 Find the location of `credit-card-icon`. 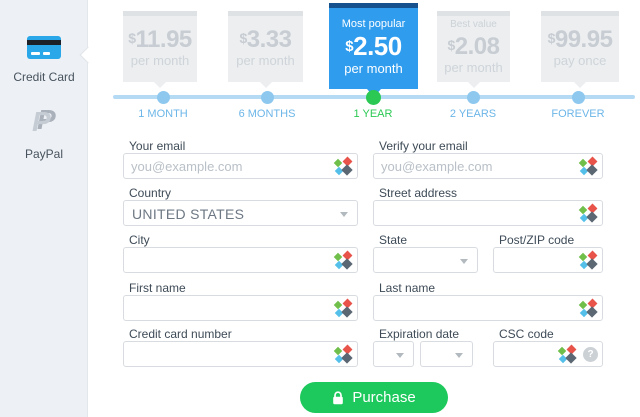

credit-card-icon is located at coordinates (44, 47).